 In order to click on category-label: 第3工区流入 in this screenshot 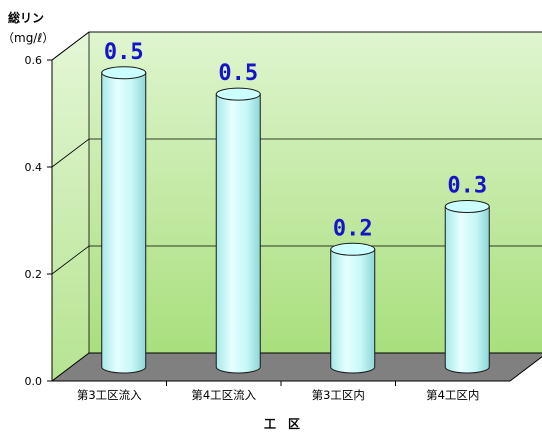, I will do `click(109, 395)`.